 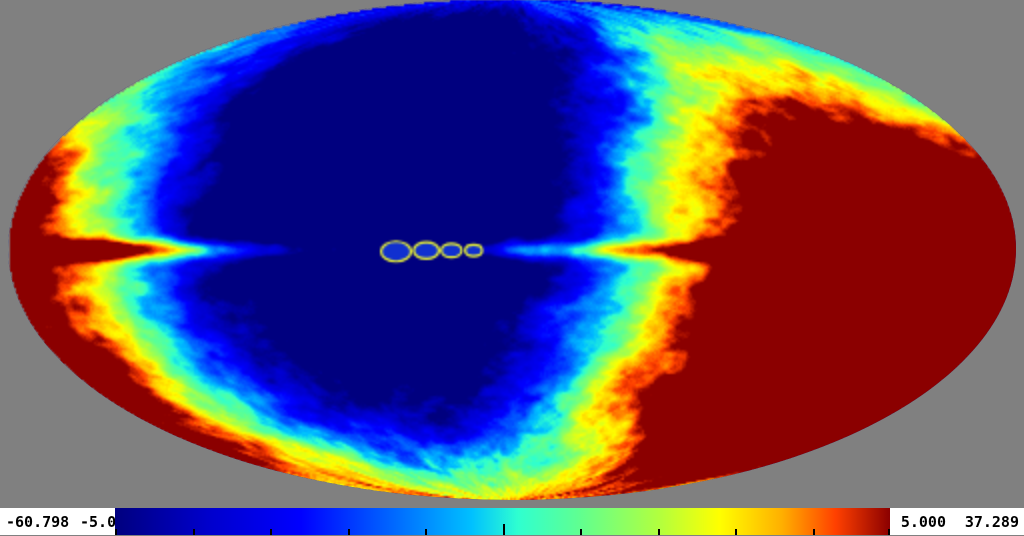 What do you see at coordinates (38, 522) in the screenshot?
I see `colorbar-min-absolute-label: -60.798` at bounding box center [38, 522].